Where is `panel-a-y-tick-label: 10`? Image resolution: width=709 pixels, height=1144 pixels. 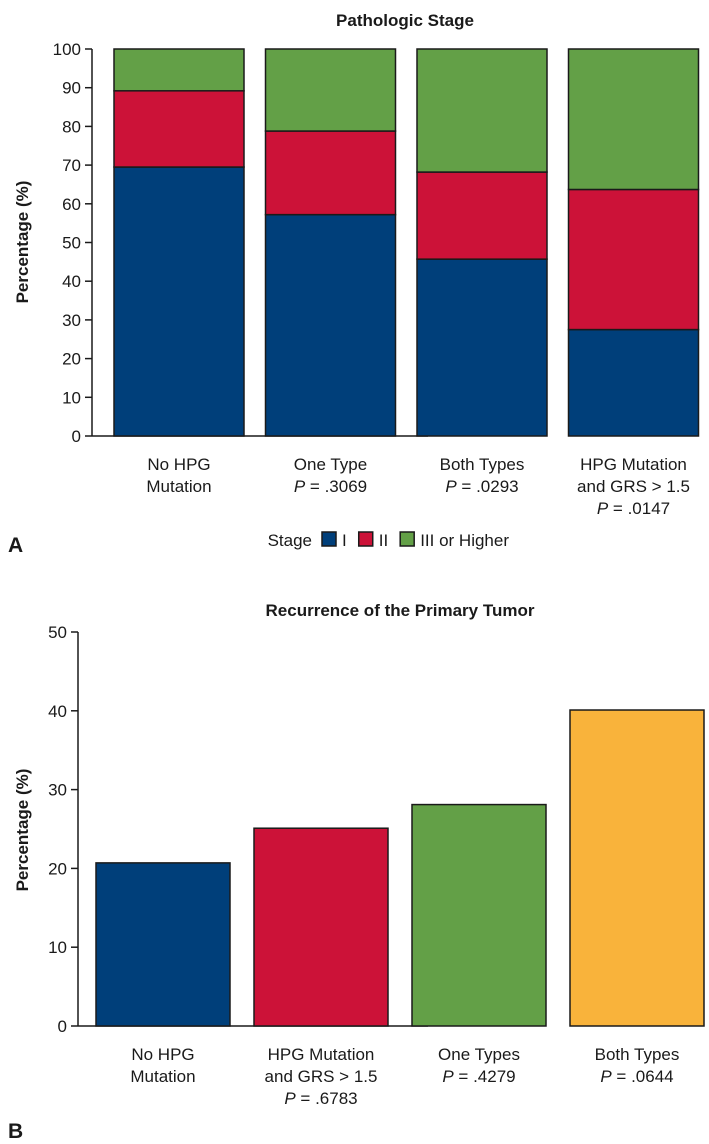 panel-a-y-tick-label: 10 is located at coordinates (71, 397).